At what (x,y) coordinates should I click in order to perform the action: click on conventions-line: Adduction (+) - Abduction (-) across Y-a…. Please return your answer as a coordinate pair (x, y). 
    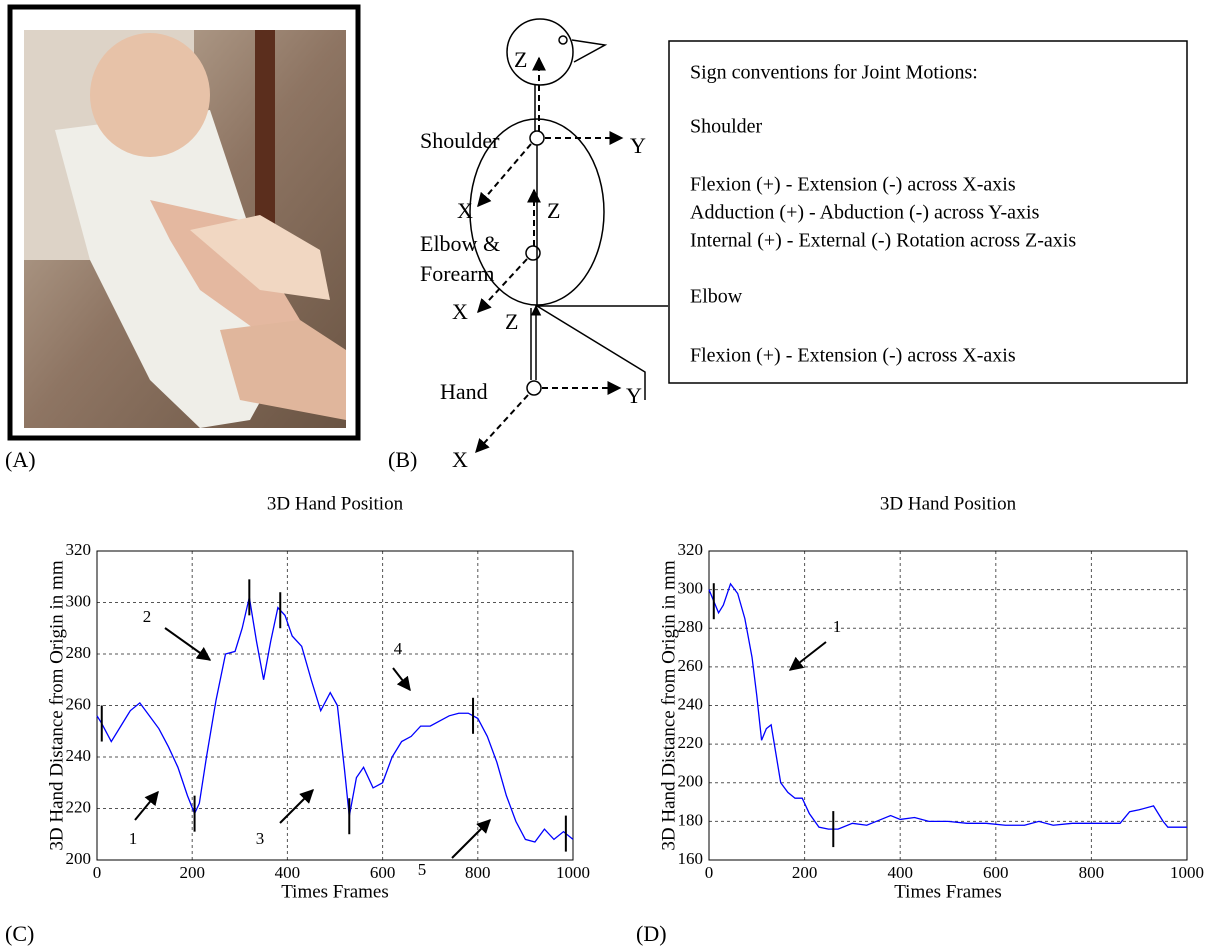
    Looking at the image, I should click on (865, 213).